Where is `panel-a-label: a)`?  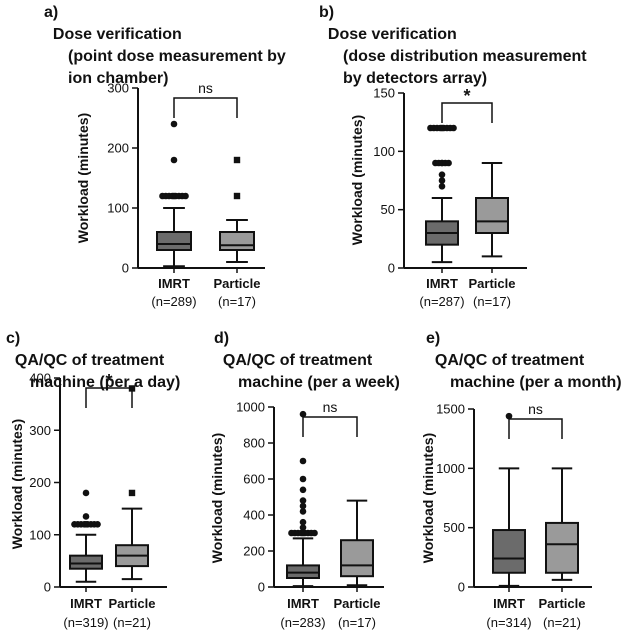
panel-a-label: a) is located at coordinates (51, 12).